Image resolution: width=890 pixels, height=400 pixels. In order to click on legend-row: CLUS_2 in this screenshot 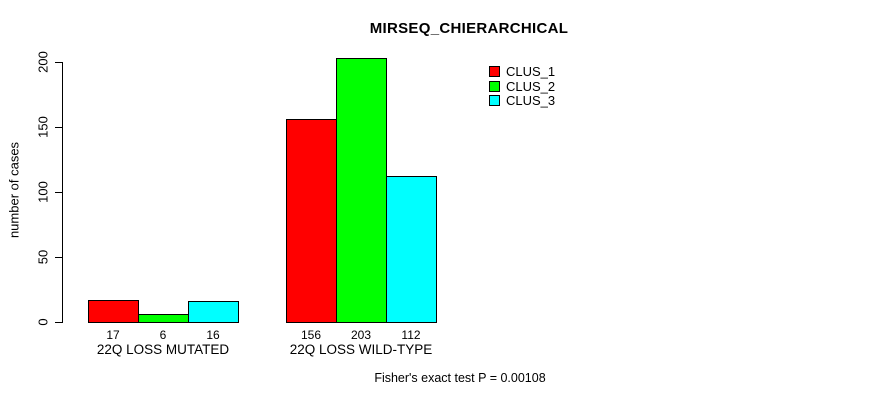, I will do `click(522, 86)`.